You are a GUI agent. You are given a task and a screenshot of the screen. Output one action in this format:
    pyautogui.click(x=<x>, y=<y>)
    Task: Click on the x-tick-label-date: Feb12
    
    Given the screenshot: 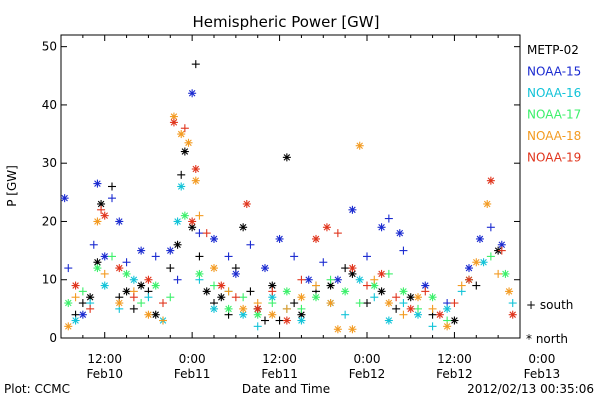 What is the action you would take?
    pyautogui.click(x=454, y=374)
    